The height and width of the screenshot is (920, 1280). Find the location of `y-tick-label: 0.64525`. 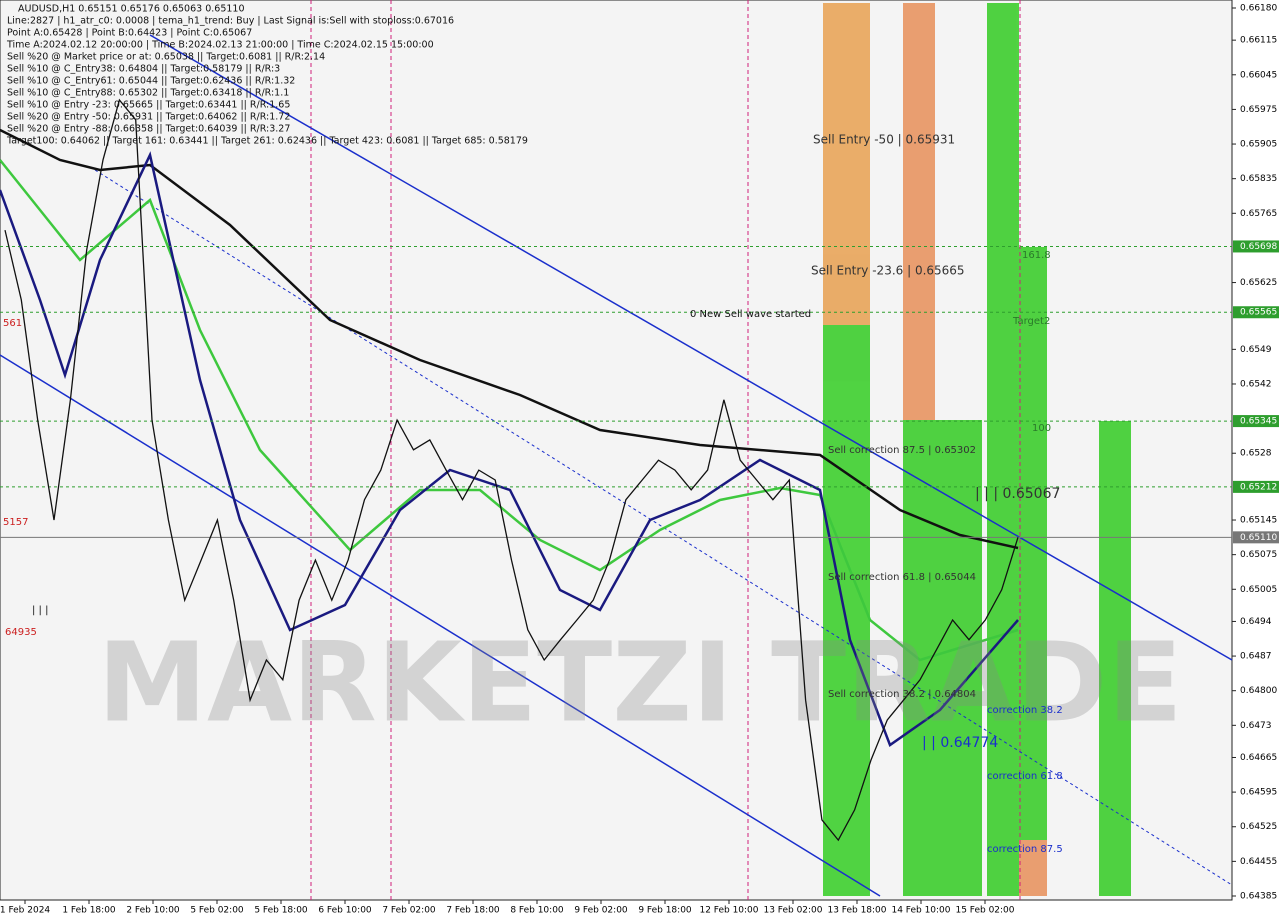

y-tick-label: 0.64525 is located at coordinates (1258, 827).